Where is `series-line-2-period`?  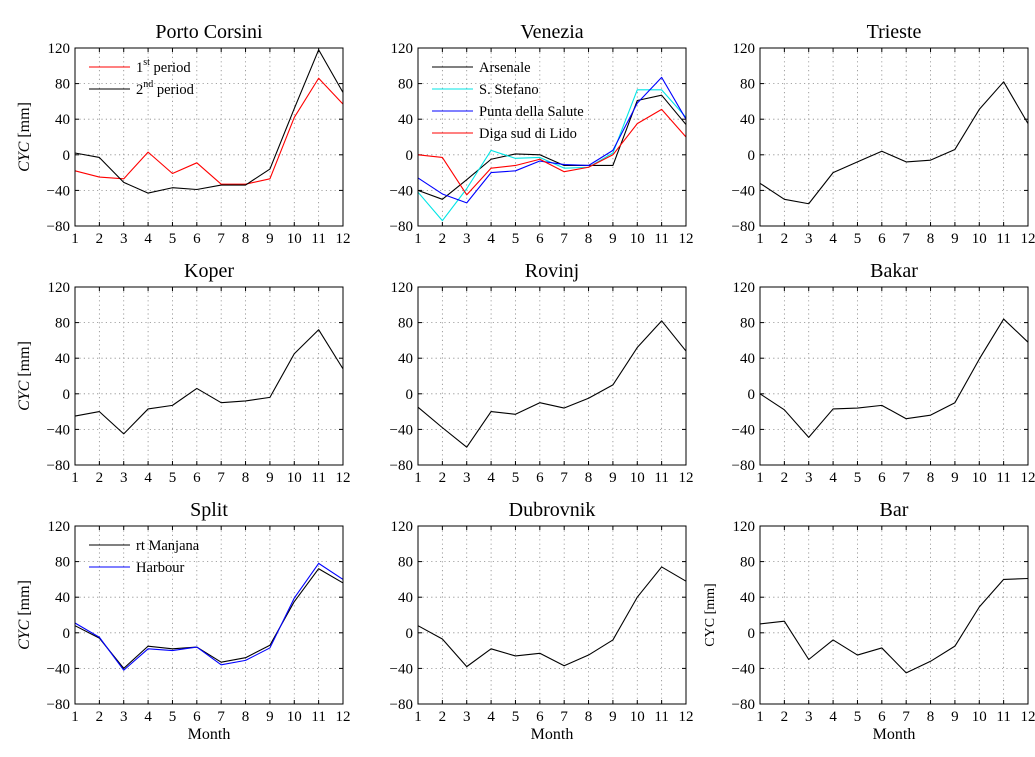 series-line-2-period is located at coordinates (209, 121).